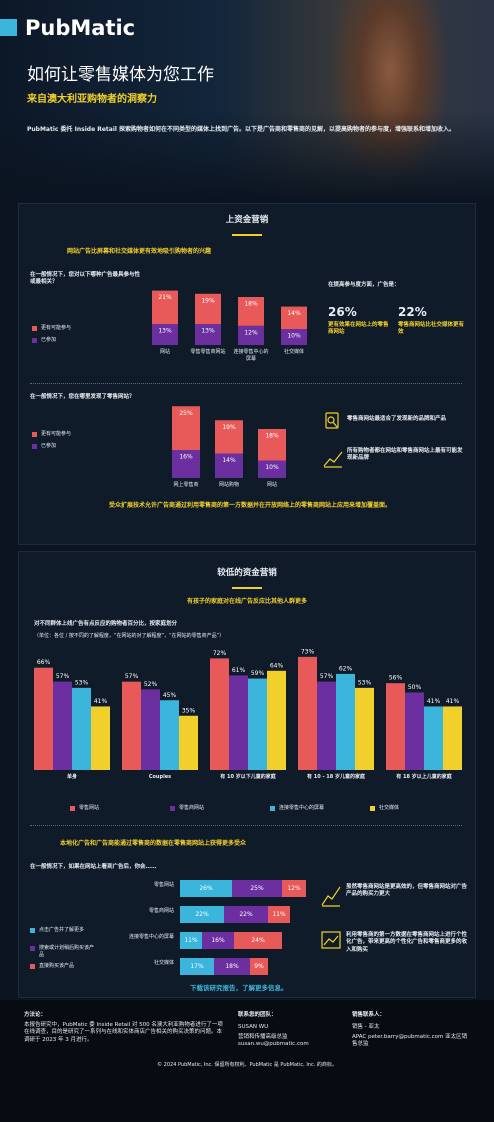 This screenshot has width=494, height=1122. Describe the element at coordinates (57, 966) in the screenshot. I see `legend-label: 直接购买该产品` at that location.